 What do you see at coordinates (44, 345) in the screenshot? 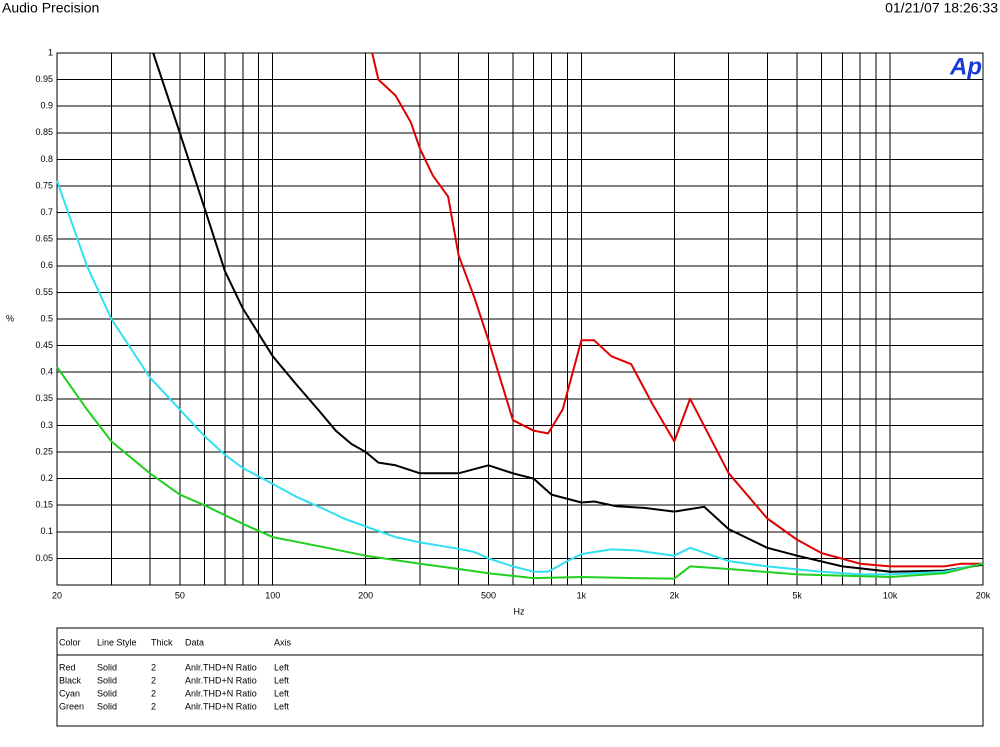
I see `y-tick-label: 0.45` at bounding box center [44, 345].